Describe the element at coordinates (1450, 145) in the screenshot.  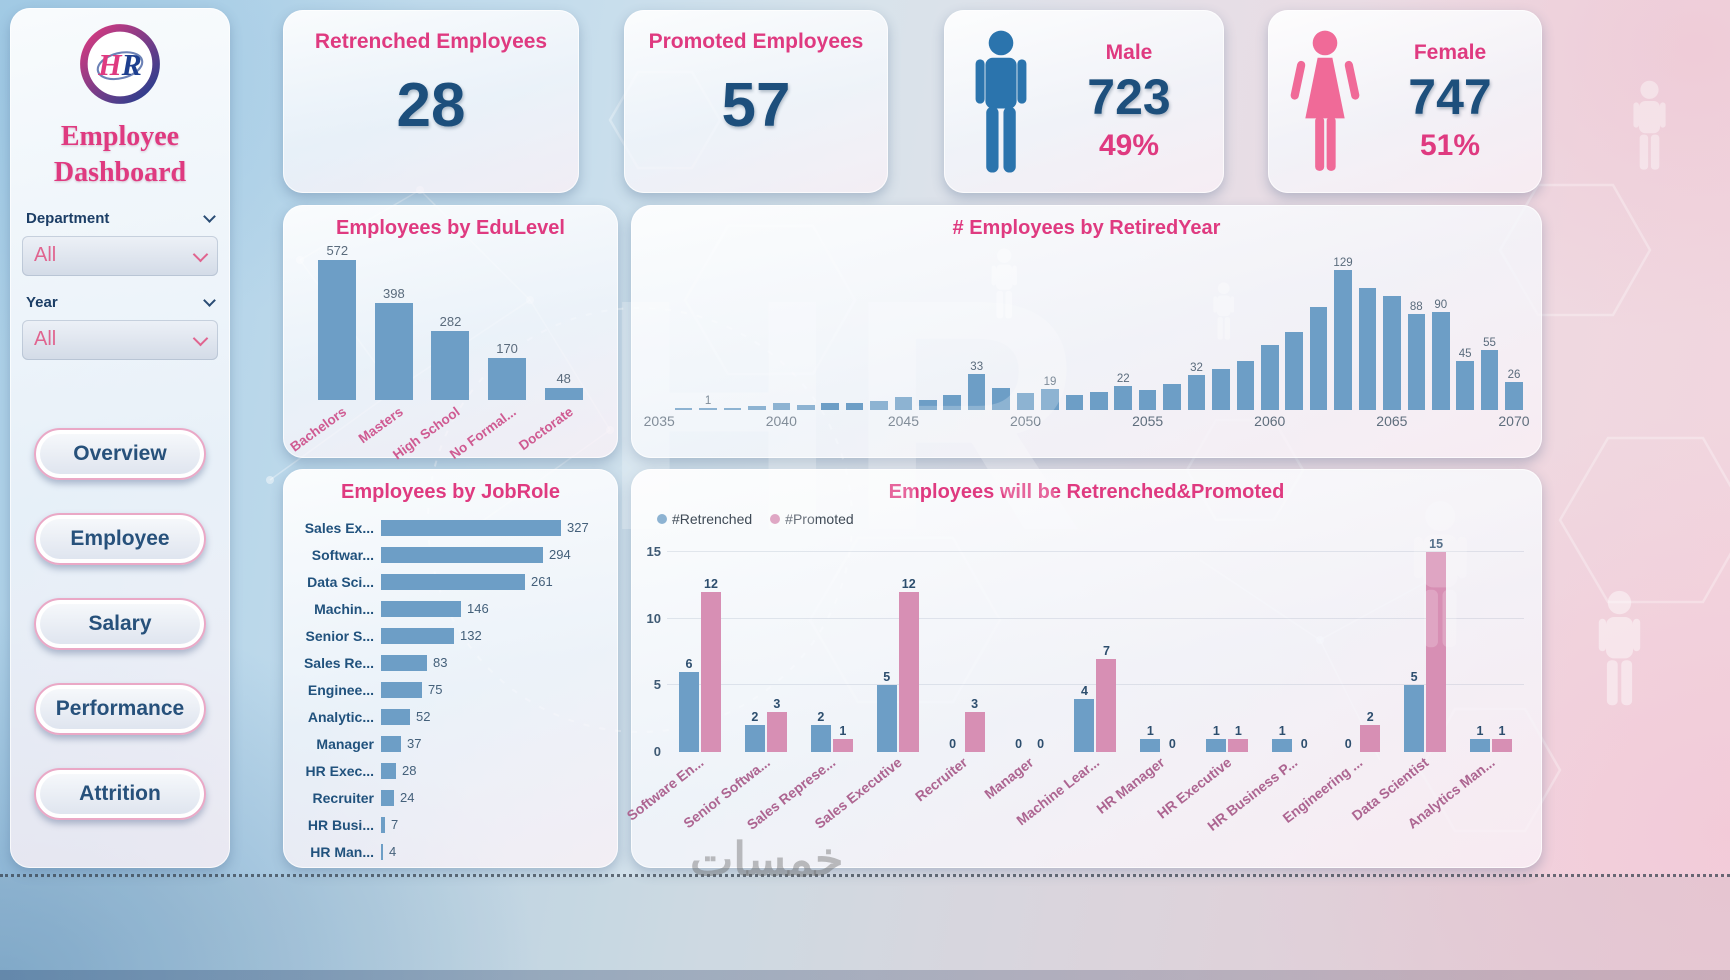
I see `female-percentage: 51%` at that location.